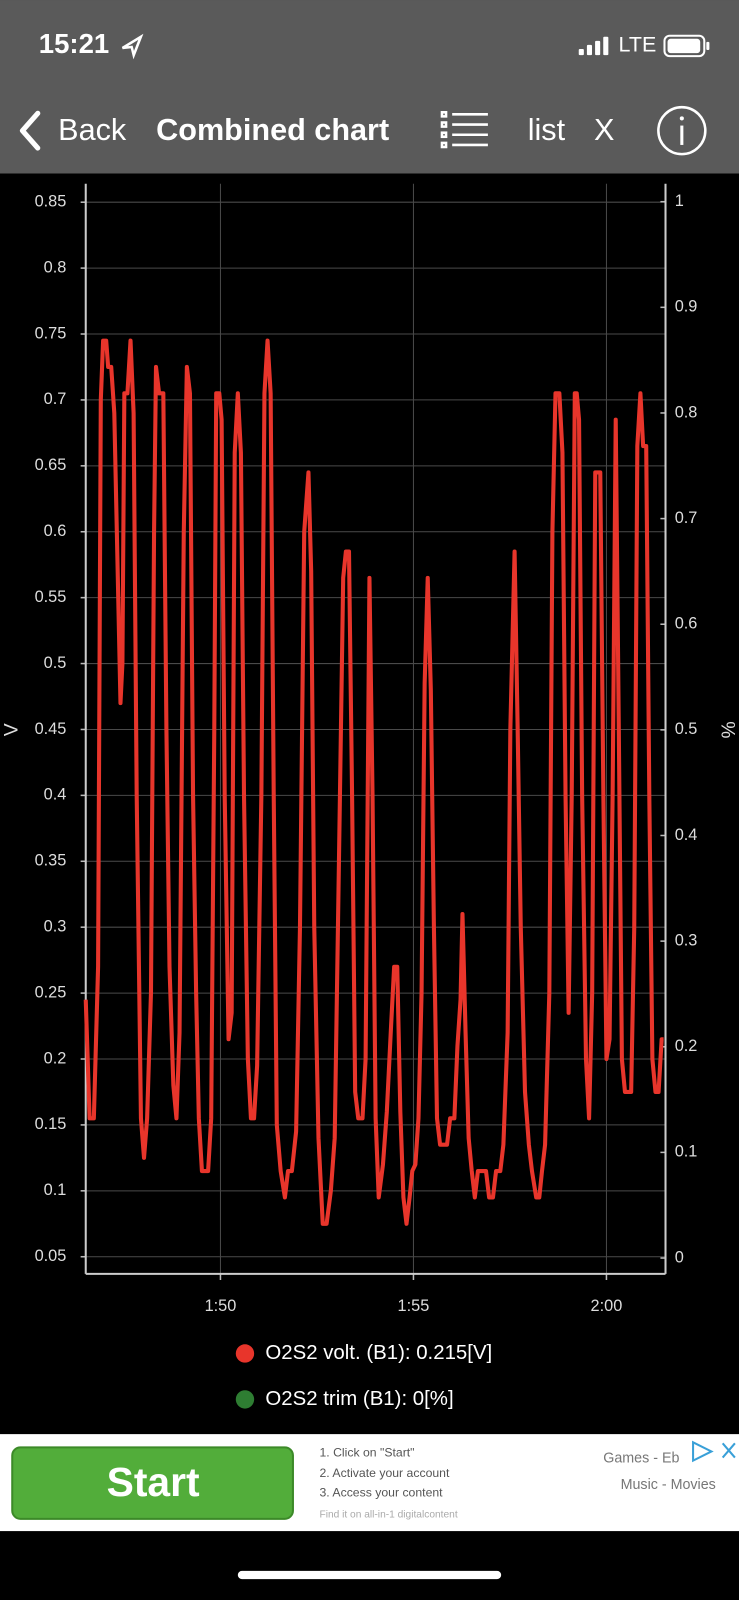  I want to click on ad-step: 2. Activate your account, so click(384, 1473).